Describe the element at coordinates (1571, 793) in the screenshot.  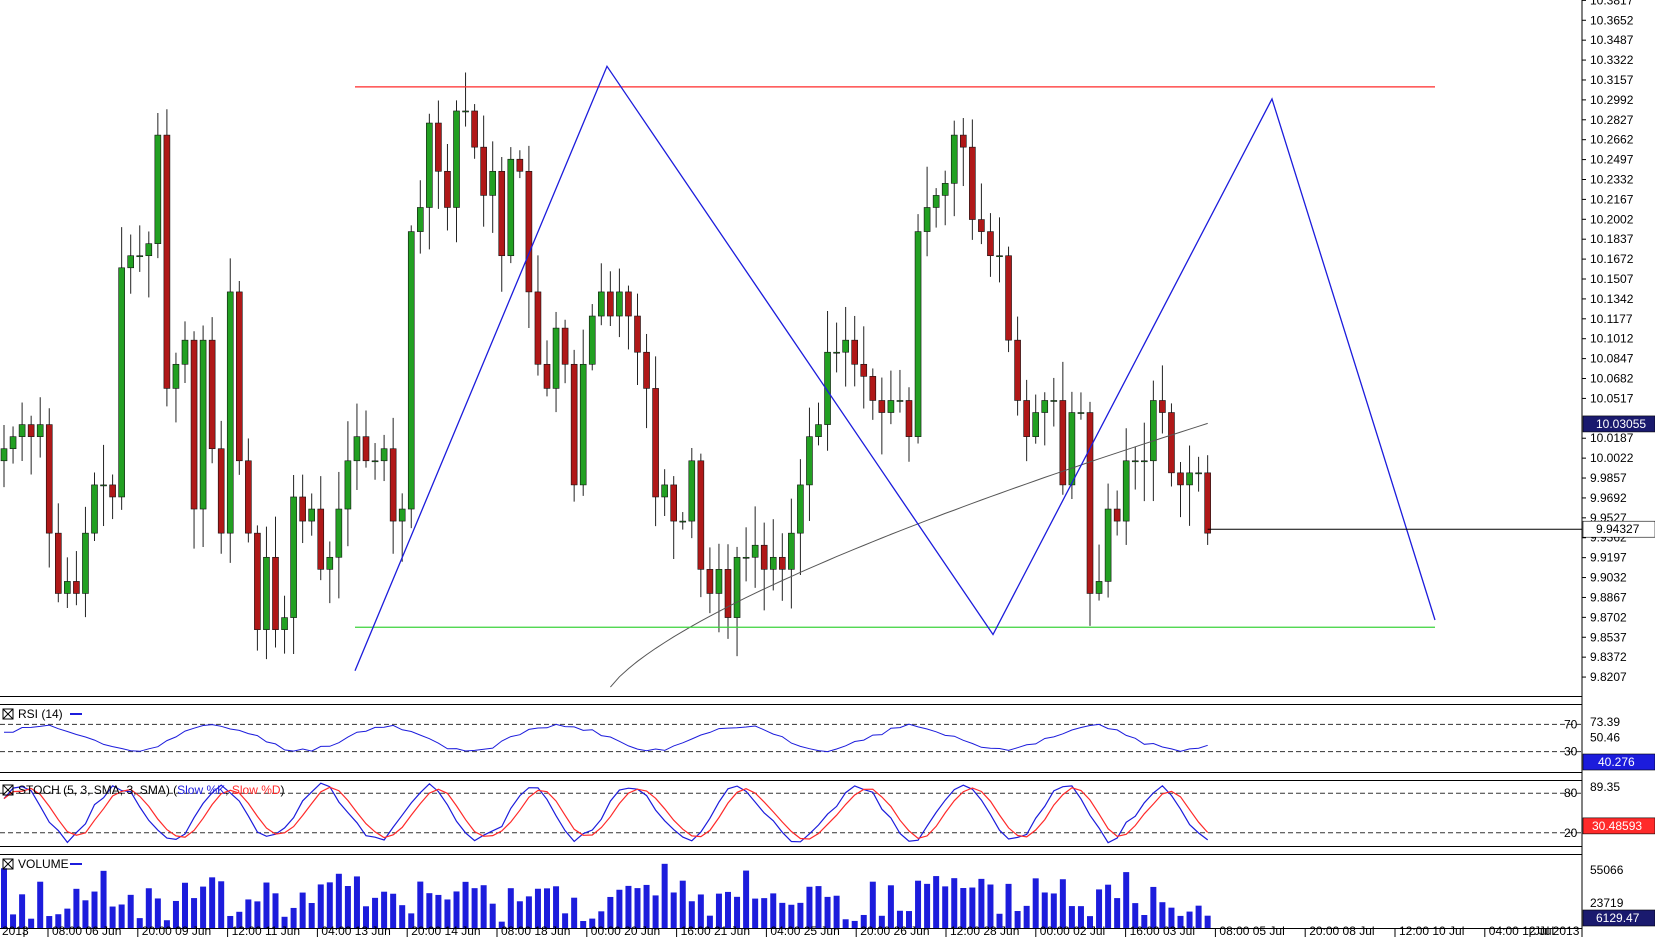
I see `stoch-level-label: 80` at that location.